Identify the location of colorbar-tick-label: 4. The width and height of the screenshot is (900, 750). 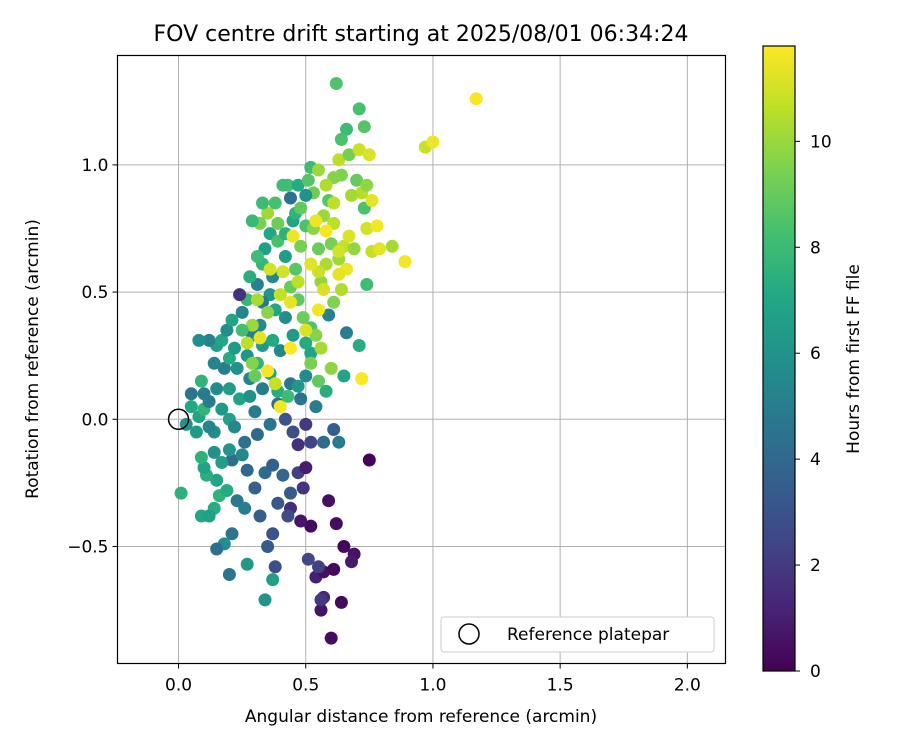
(815, 460).